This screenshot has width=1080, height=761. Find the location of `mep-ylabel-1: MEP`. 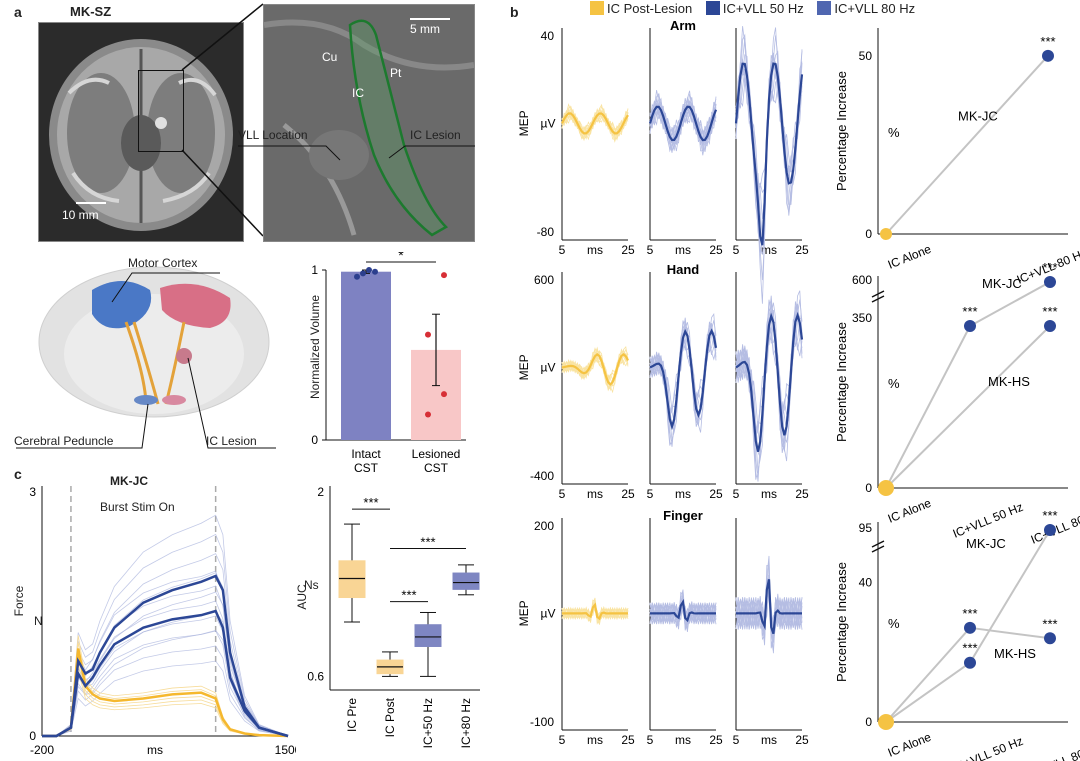

mep-ylabel-1: MEP is located at coordinates (524, 367).